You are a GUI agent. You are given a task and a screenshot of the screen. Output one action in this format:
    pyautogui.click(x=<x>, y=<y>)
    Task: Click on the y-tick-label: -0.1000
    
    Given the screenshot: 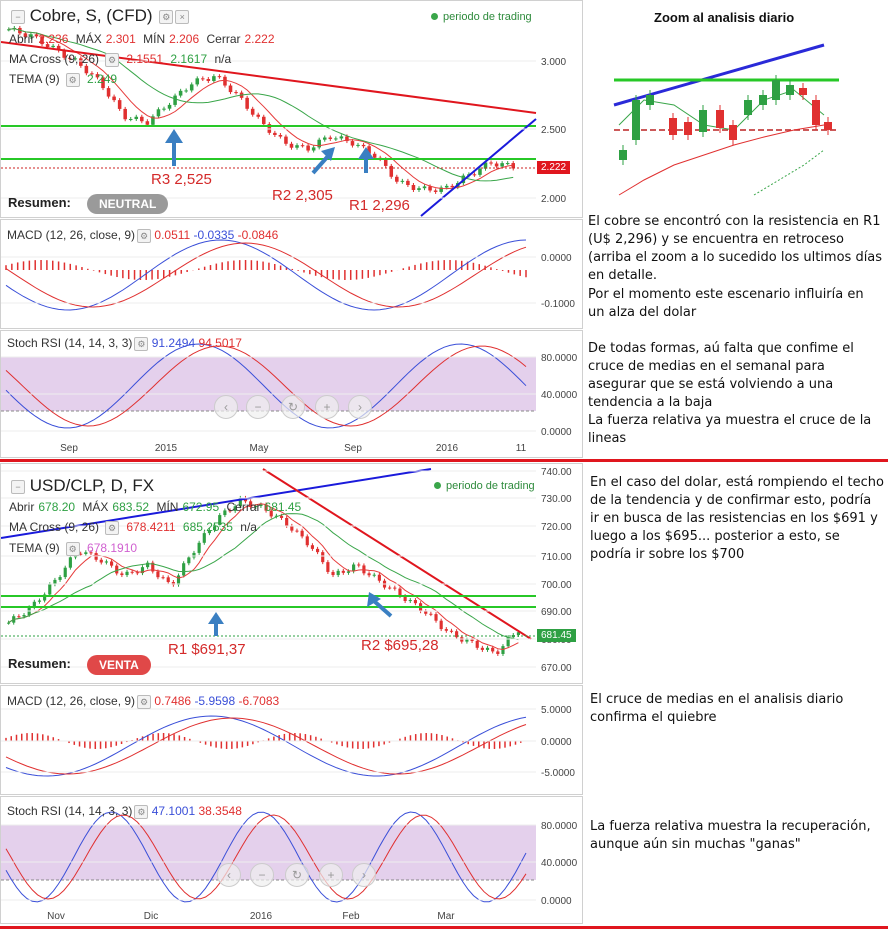 What is the action you would take?
    pyautogui.click(x=558, y=304)
    